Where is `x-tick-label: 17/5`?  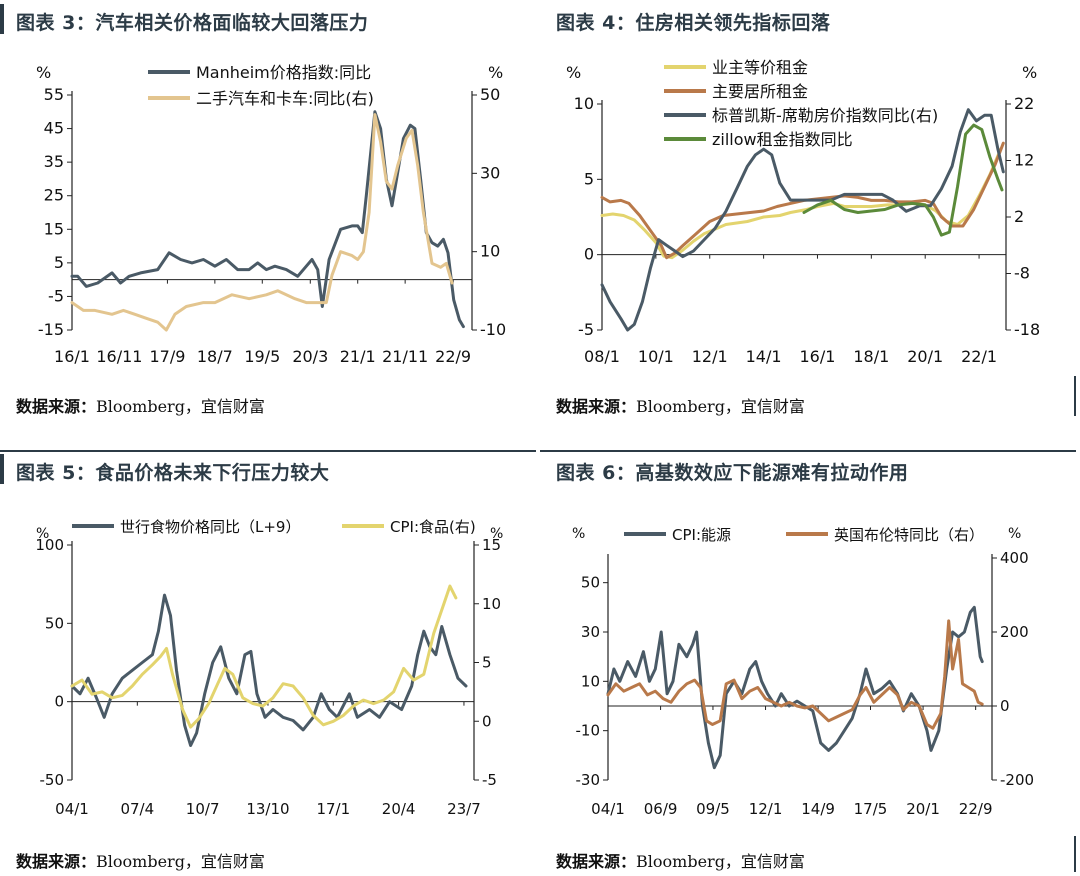 x-tick-label: 17/5 is located at coordinates (871, 809).